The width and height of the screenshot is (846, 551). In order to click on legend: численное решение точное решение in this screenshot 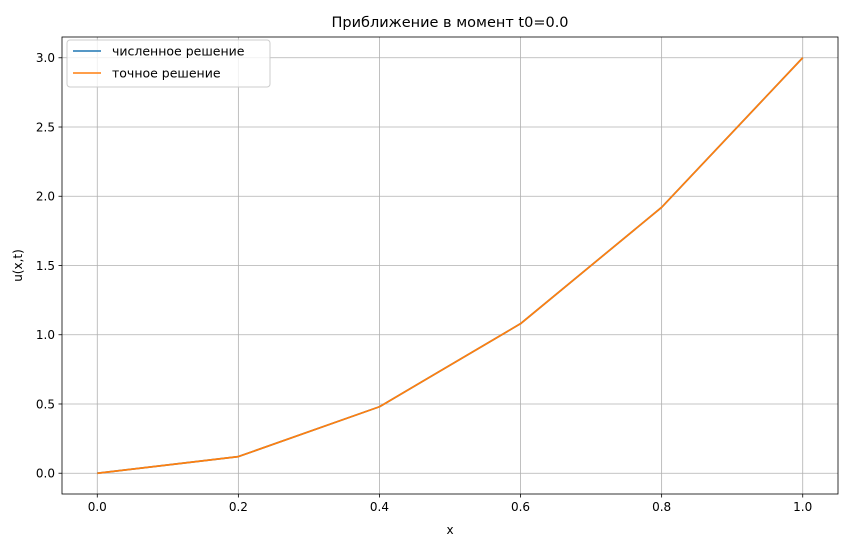, I will do `click(168, 63)`.